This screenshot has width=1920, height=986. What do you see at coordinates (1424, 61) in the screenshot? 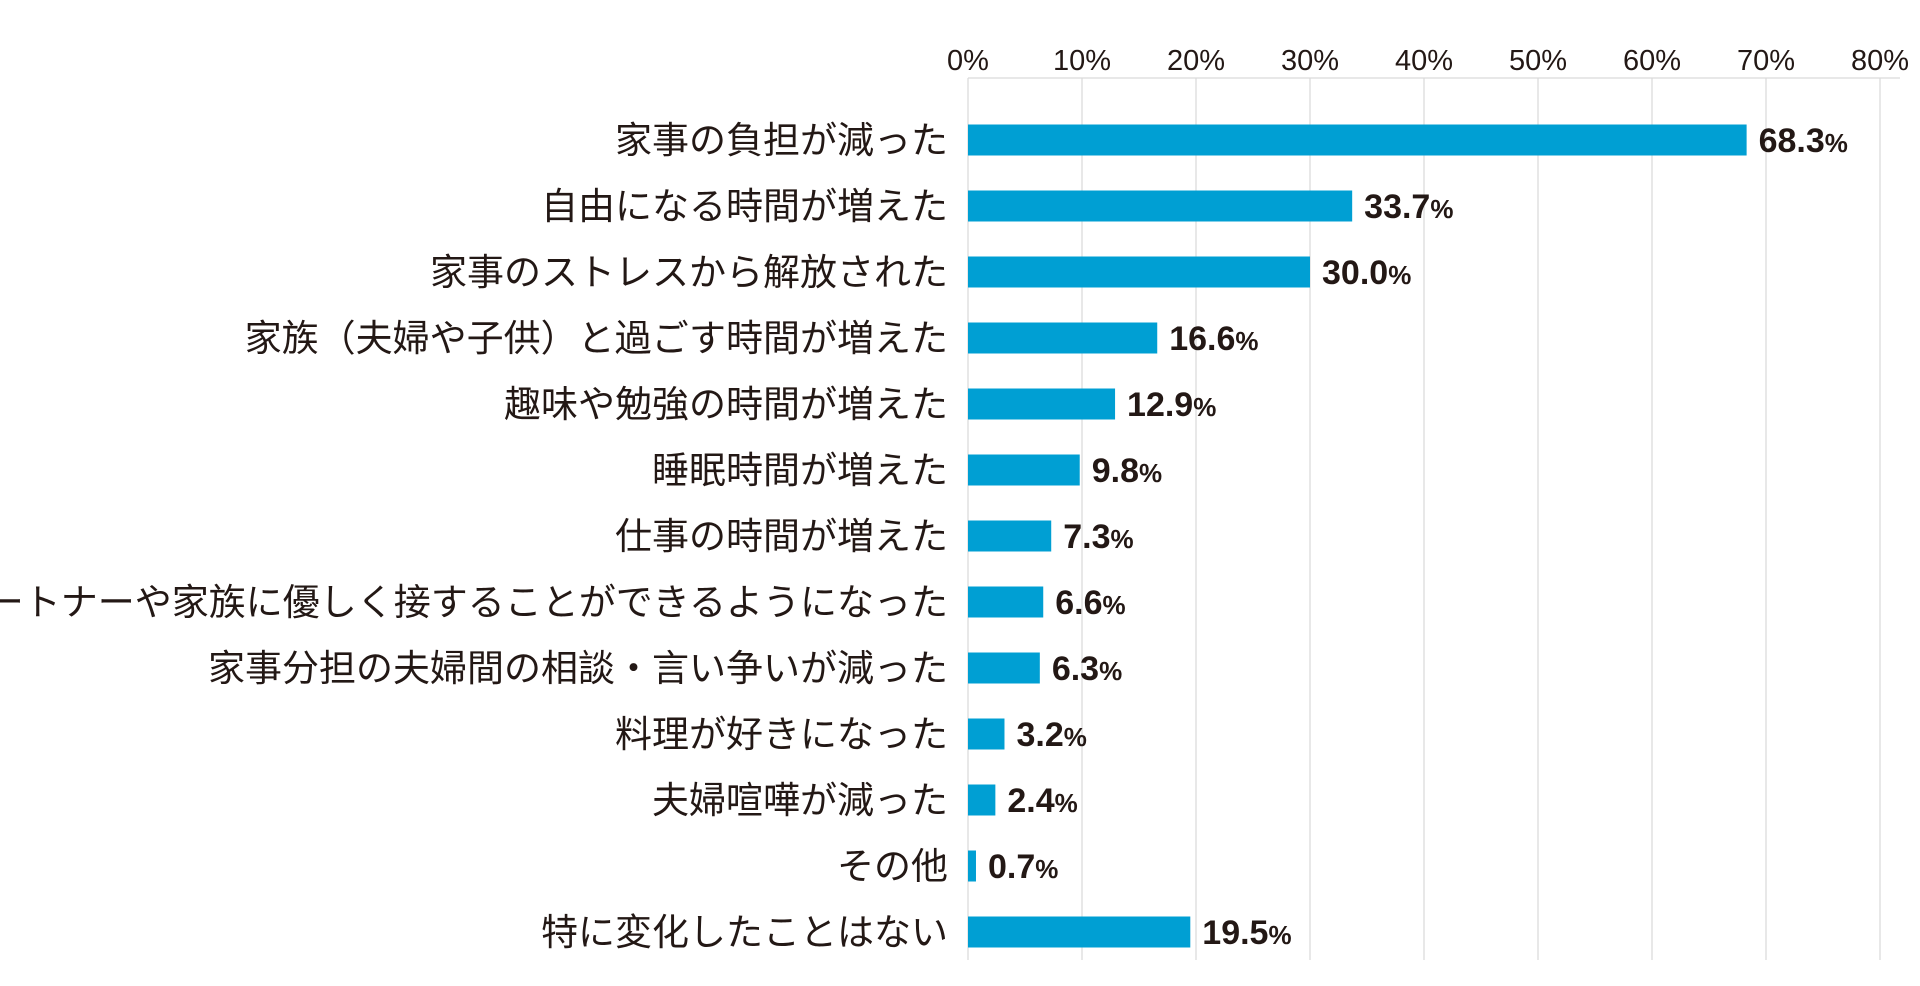
I see `x-tick-label-40: 40%` at bounding box center [1424, 61].